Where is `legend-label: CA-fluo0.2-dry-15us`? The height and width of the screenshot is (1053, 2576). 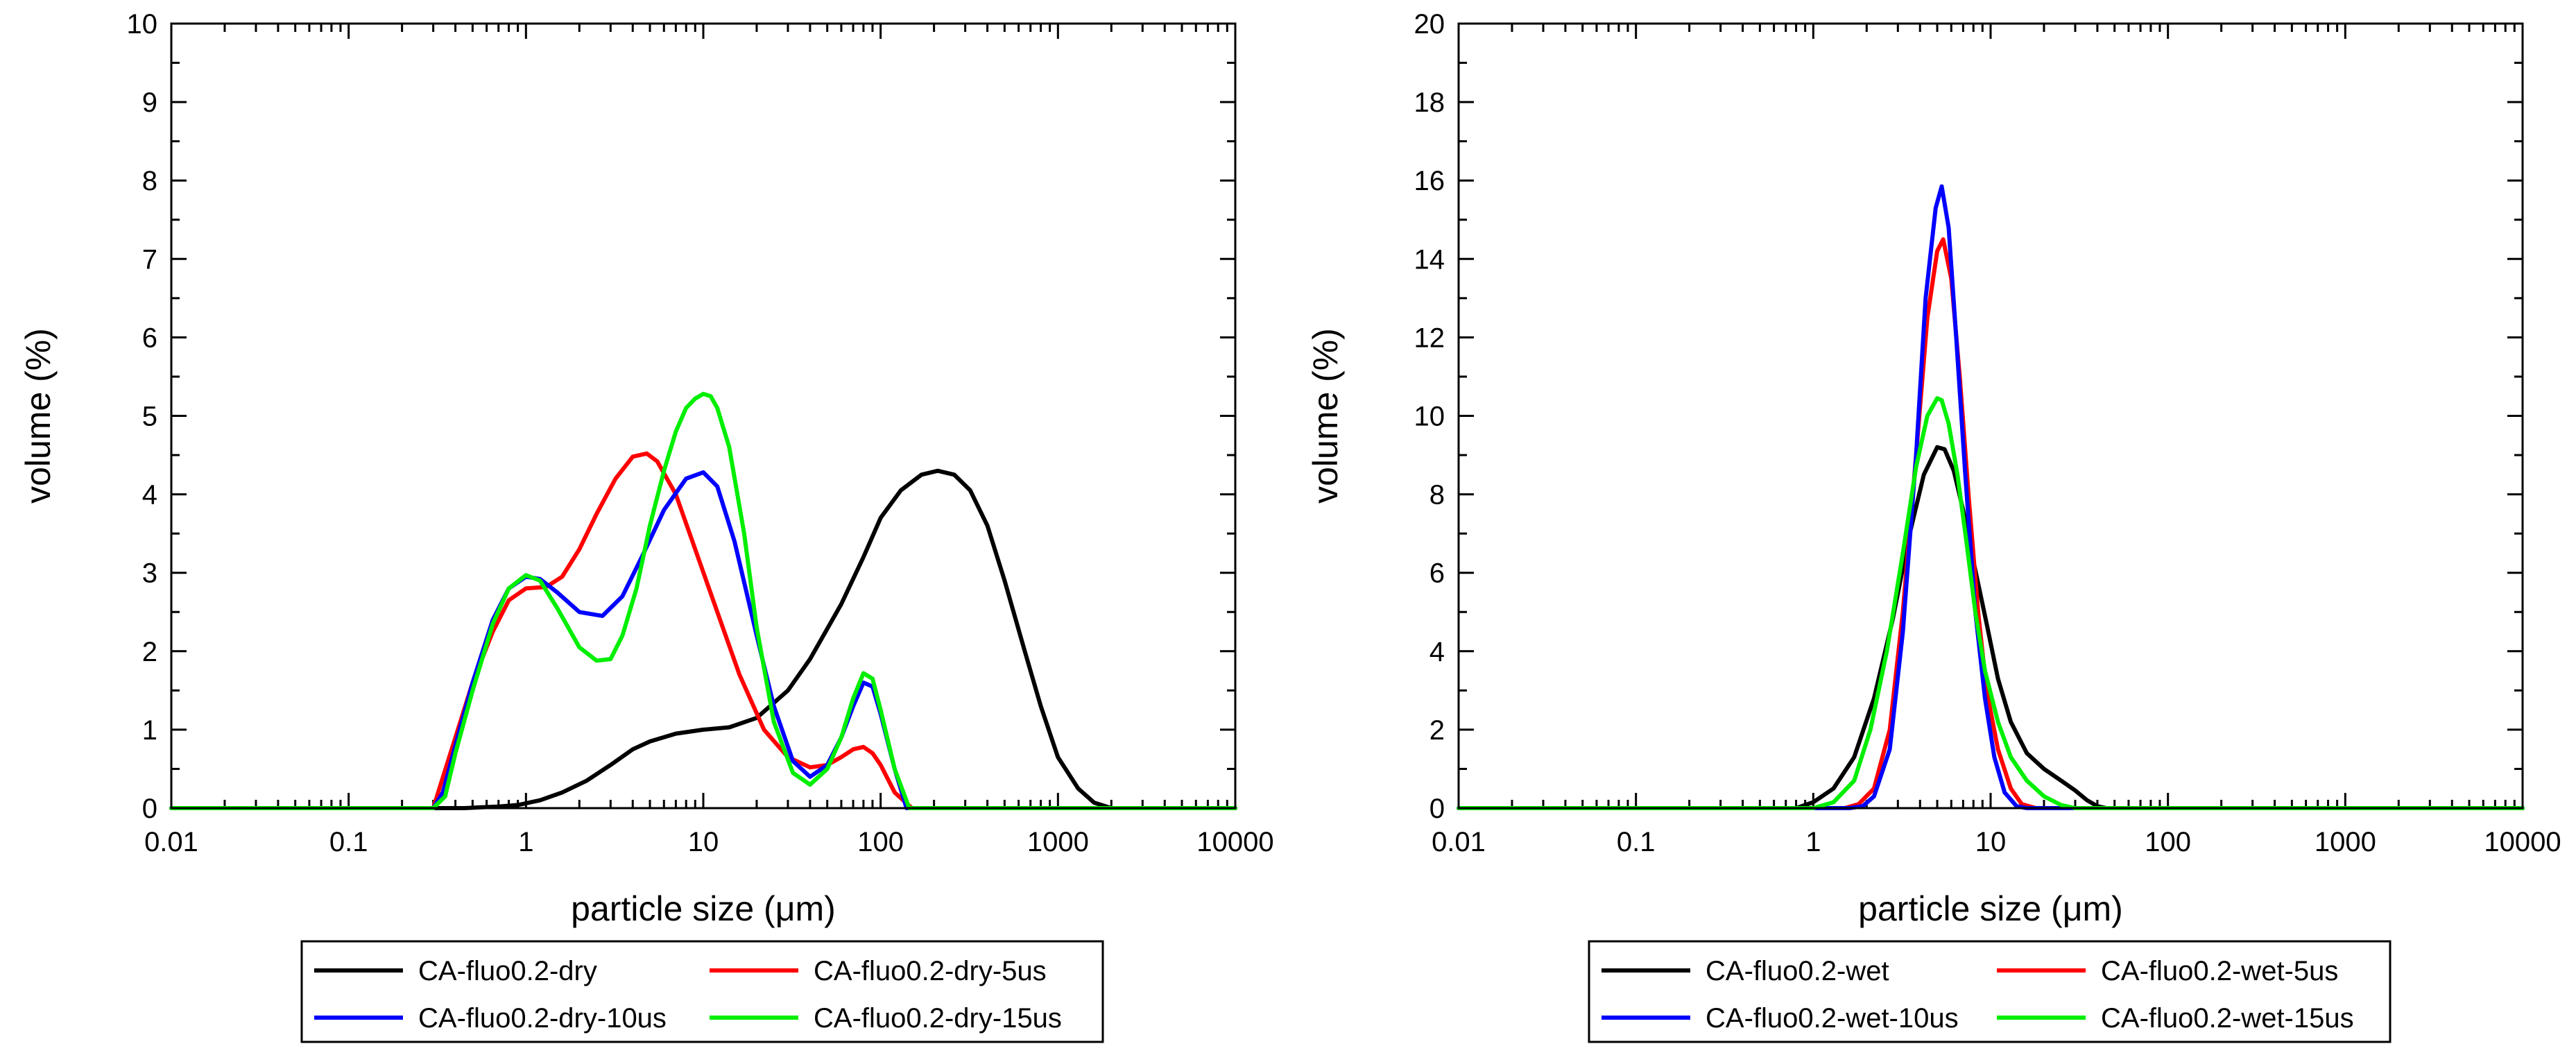
legend-label: CA-fluo0.2-dry-15us is located at coordinates (938, 1018).